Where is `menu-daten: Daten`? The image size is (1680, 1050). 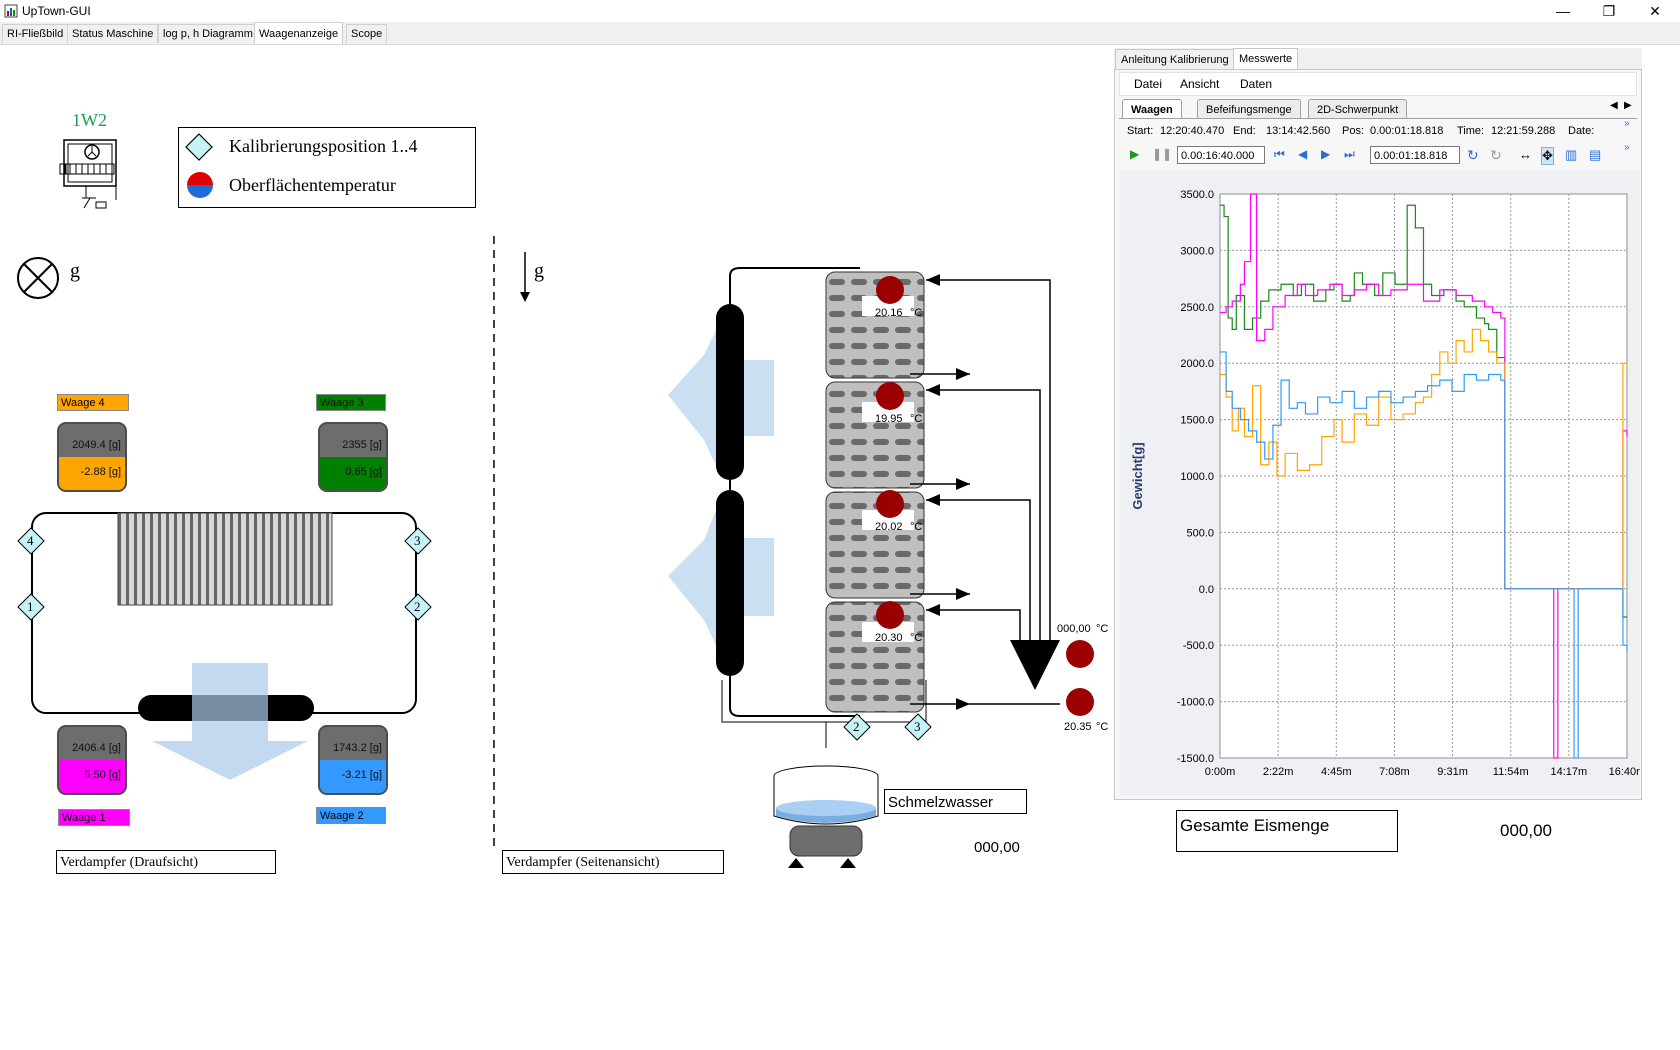 menu-daten: Daten is located at coordinates (1256, 84).